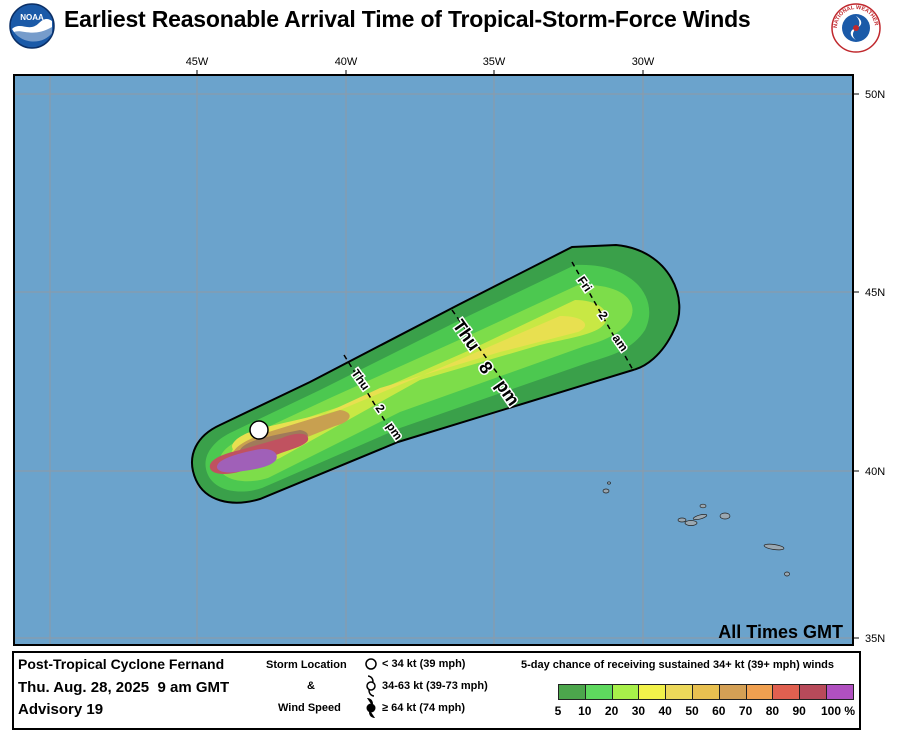 This screenshot has width=897, height=736. Describe the element at coordinates (494, 62) in the screenshot. I see `lon-label-35w: 35W` at that location.